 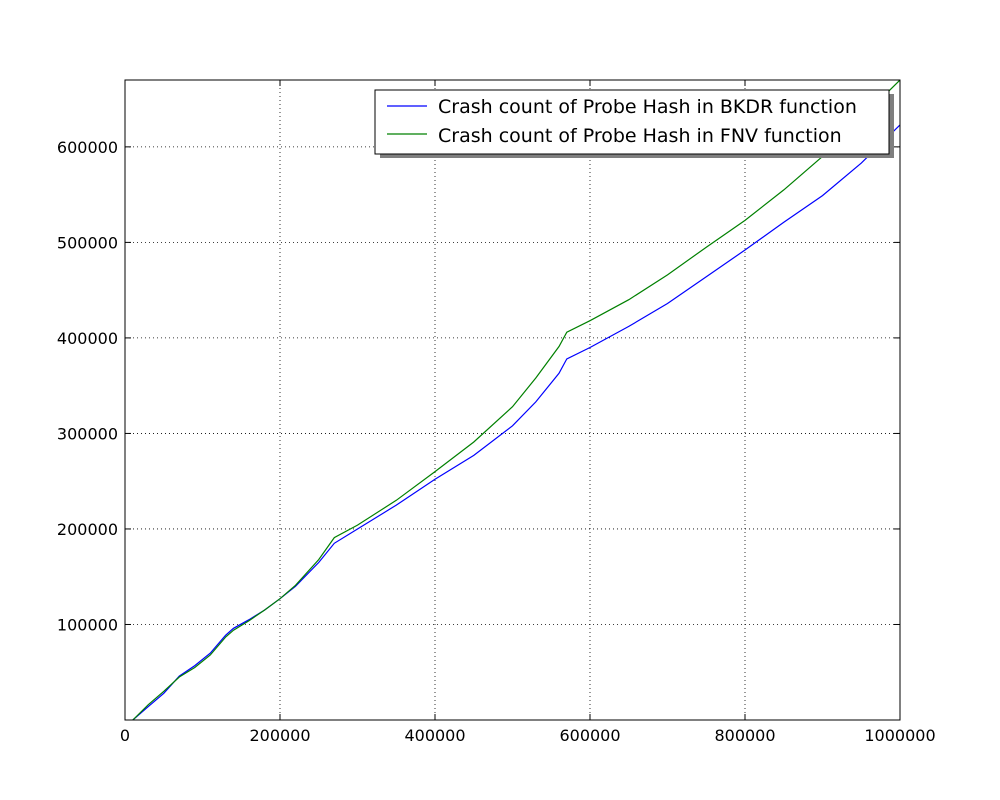 What do you see at coordinates (87, 147) in the screenshot?
I see `y-tick-label: 600000` at bounding box center [87, 147].